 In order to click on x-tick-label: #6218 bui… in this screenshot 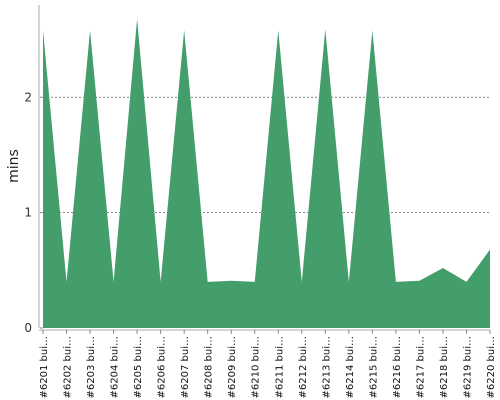, I will do `click(444, 367)`.